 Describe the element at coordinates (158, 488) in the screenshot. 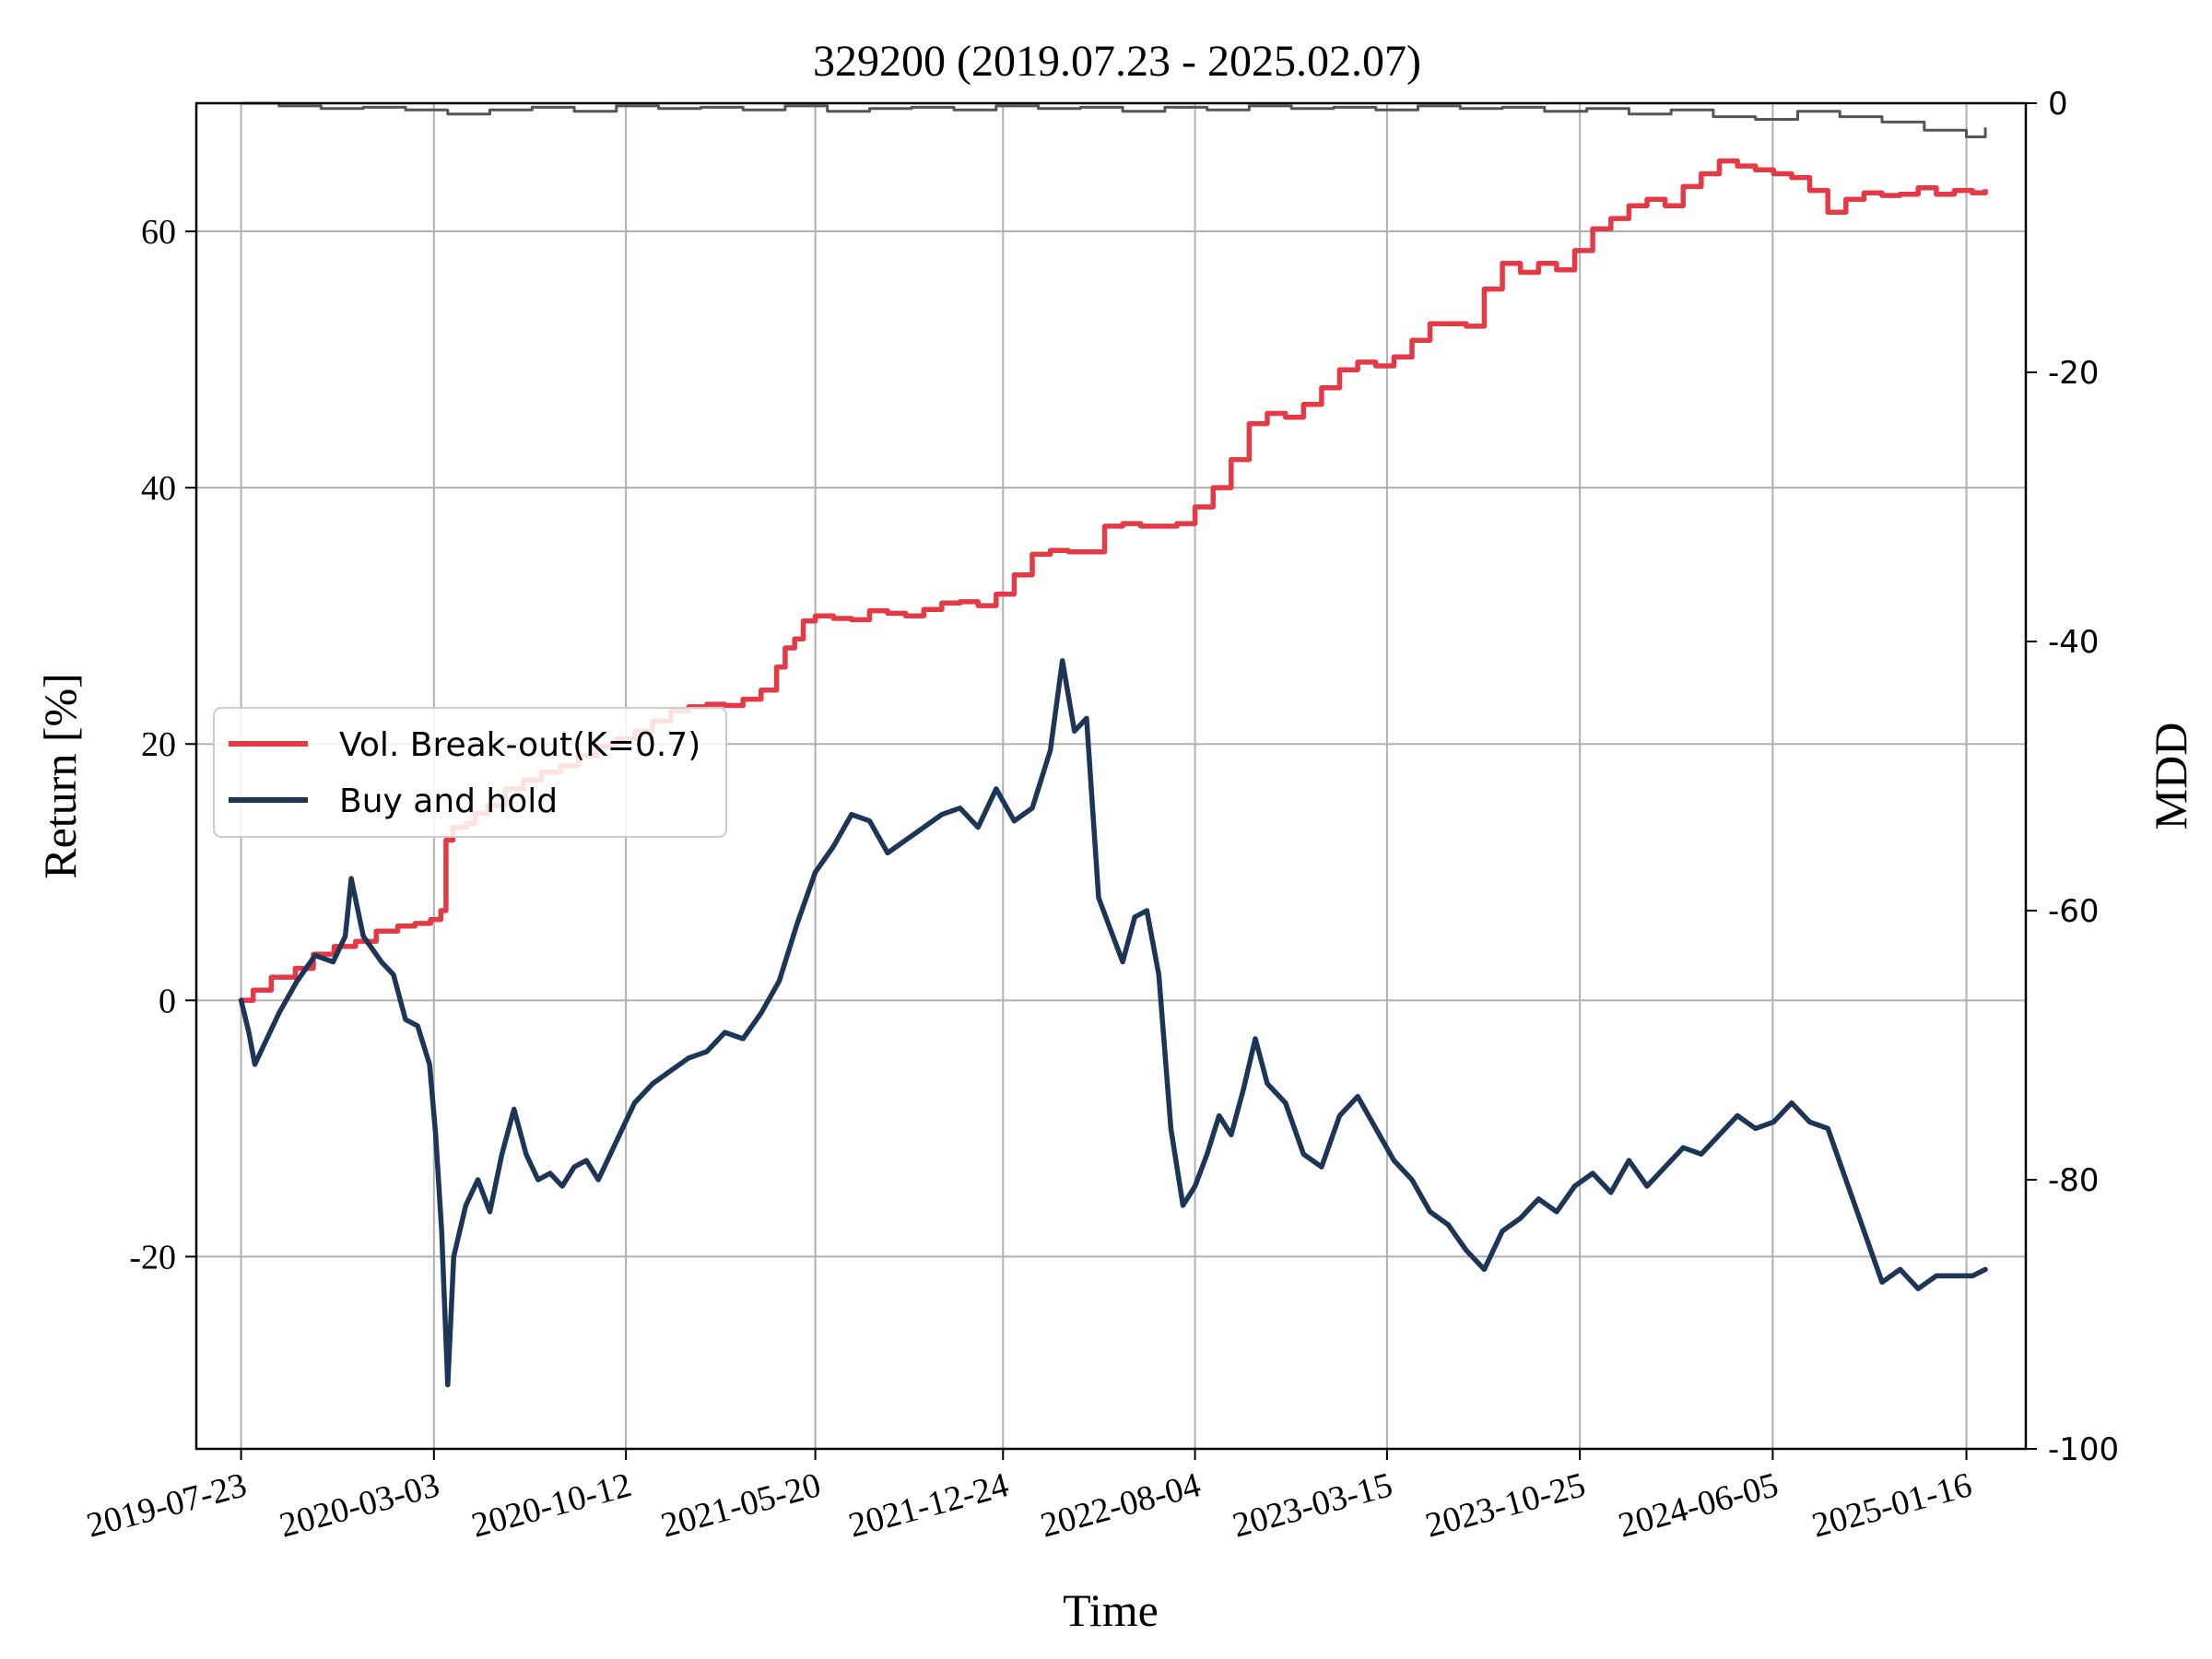

I see `y-tick-label: 40` at that location.